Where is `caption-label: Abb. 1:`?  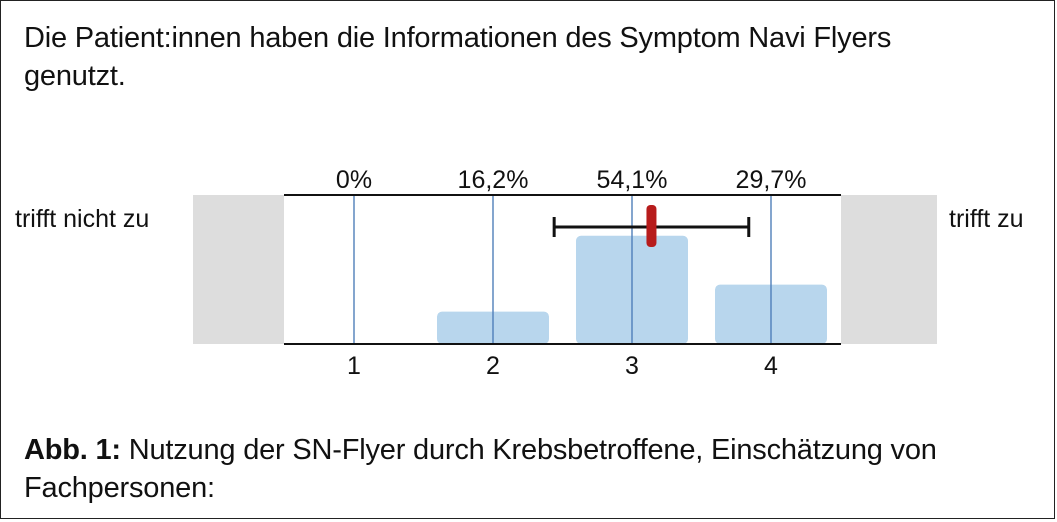
caption-label: Abb. 1: is located at coordinates (72, 450).